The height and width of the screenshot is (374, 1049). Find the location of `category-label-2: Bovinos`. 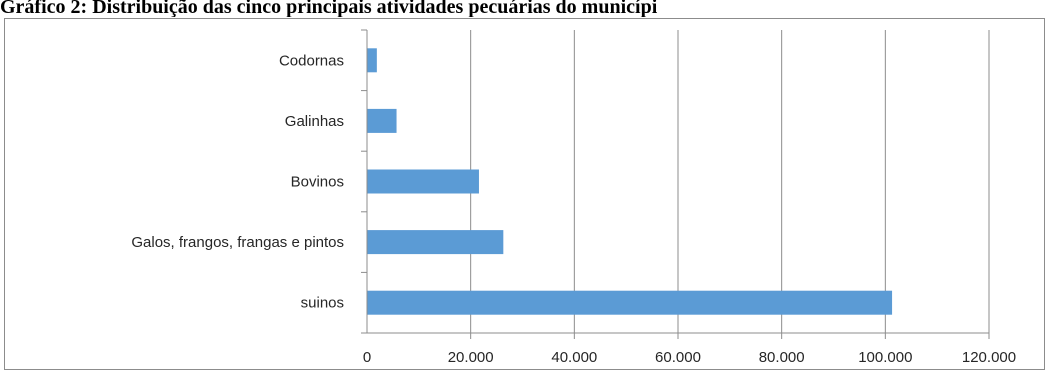

category-label-2: Bovinos is located at coordinates (317, 182).